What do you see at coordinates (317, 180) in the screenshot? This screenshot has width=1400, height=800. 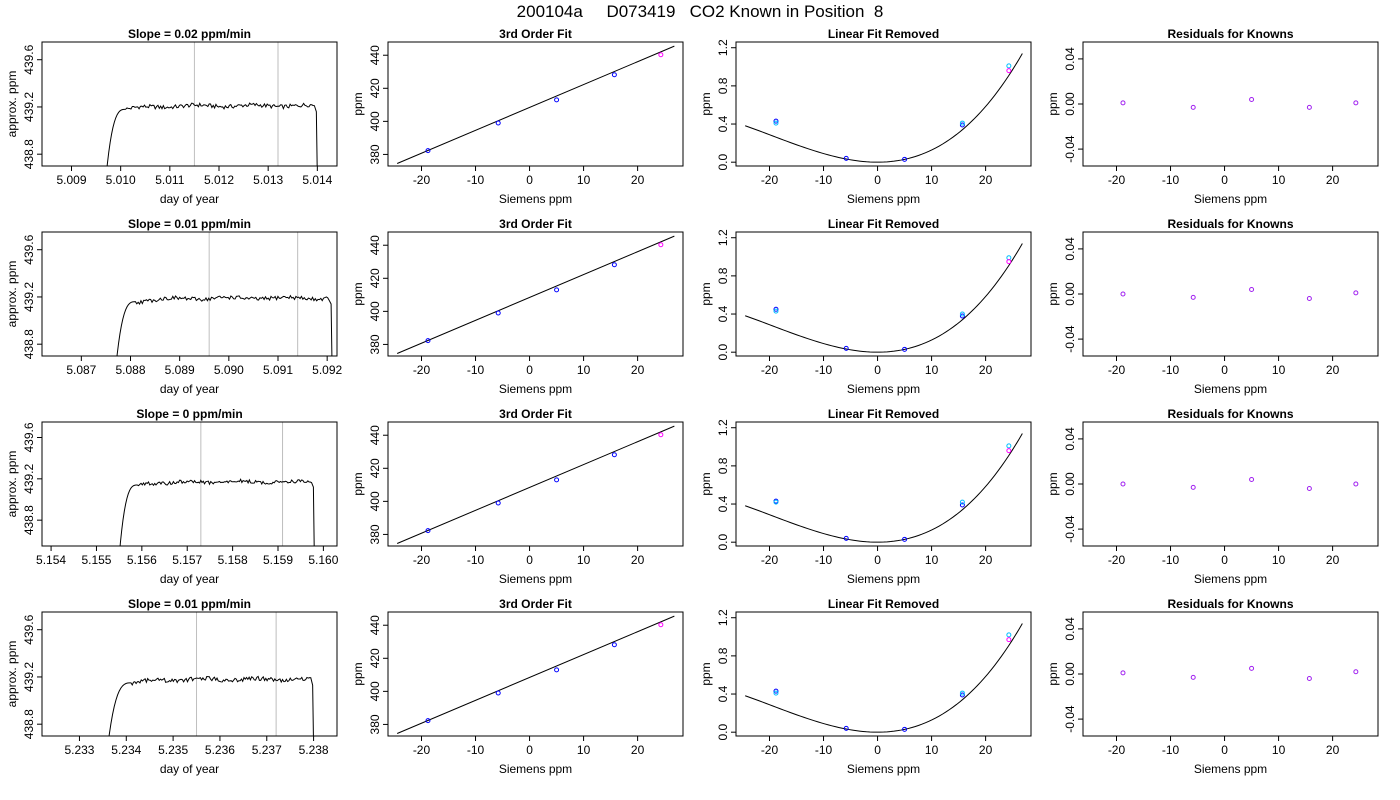 I see `x-tick-label: 5.014` at bounding box center [317, 180].